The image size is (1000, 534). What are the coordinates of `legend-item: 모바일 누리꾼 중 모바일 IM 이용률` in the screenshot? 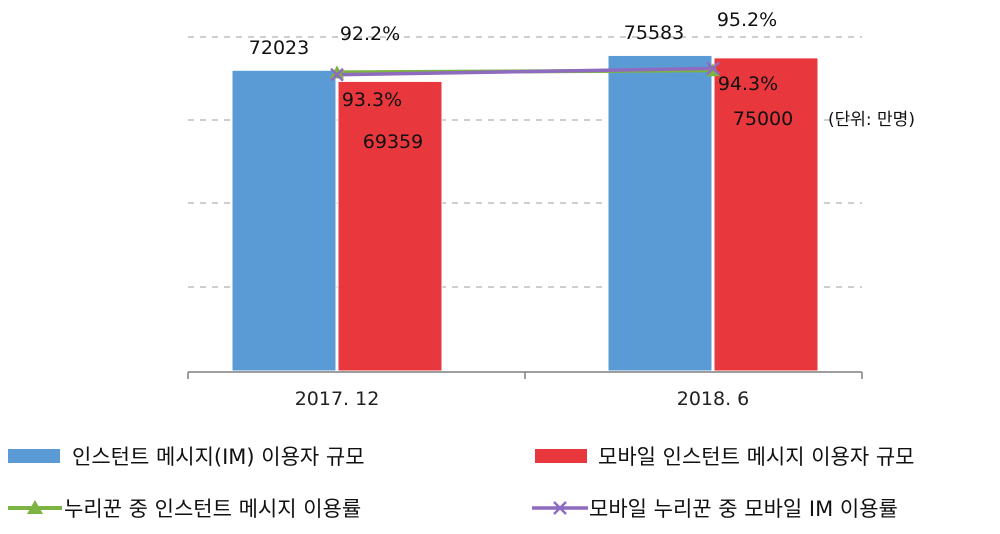 It's located at (715, 509).